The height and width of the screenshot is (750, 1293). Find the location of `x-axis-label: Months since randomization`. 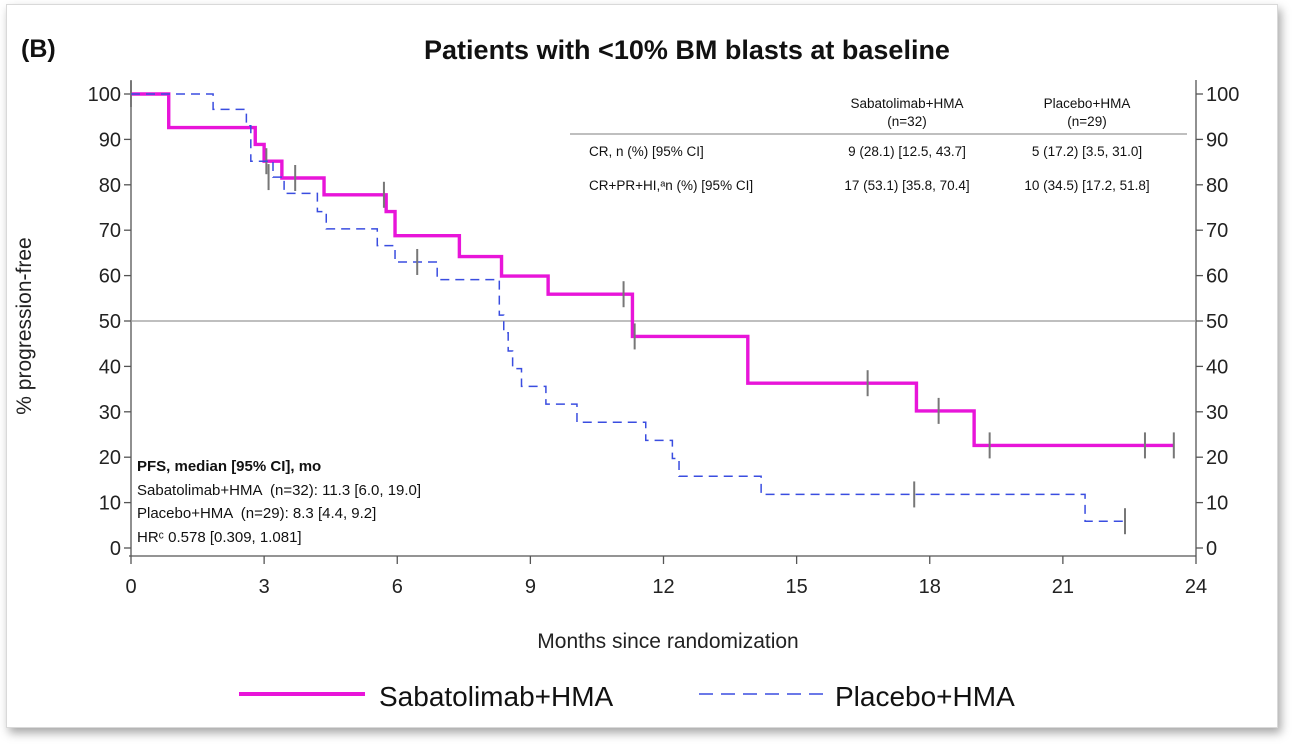

x-axis-label: Months since randomization is located at coordinates (667, 641).